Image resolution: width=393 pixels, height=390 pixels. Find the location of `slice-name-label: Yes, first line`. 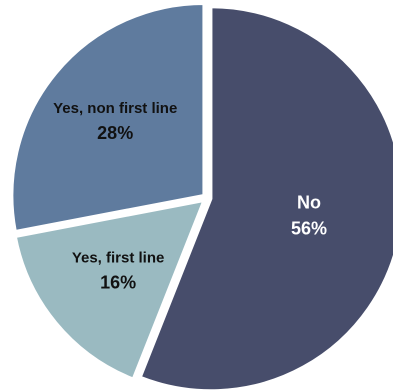

slice-name-label: Yes, first line is located at coordinates (118, 258).